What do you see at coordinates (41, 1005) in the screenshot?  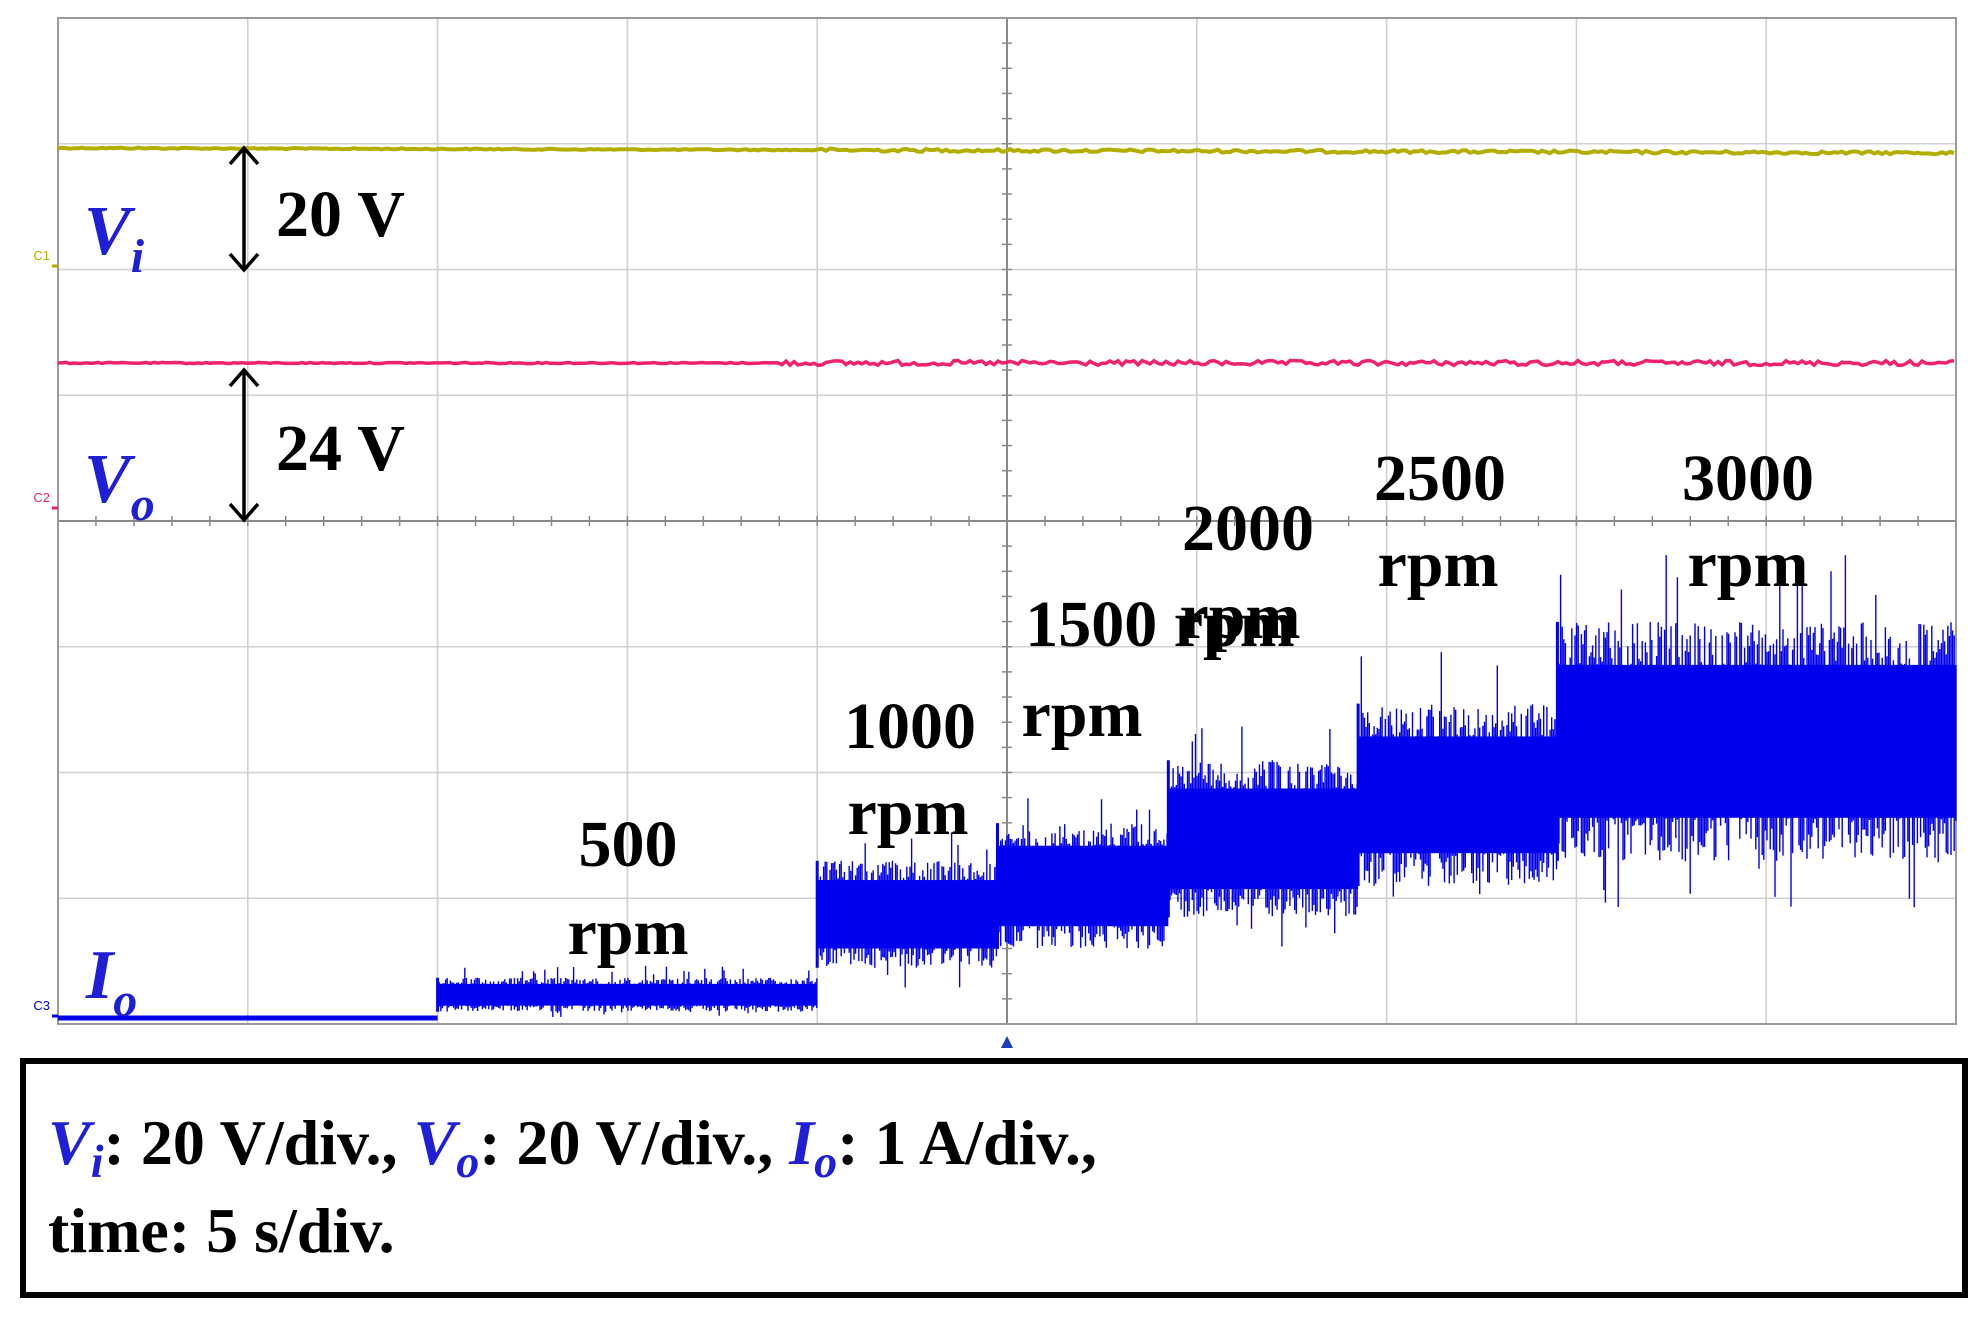 I see `channel-marker-c3: C3` at bounding box center [41, 1005].